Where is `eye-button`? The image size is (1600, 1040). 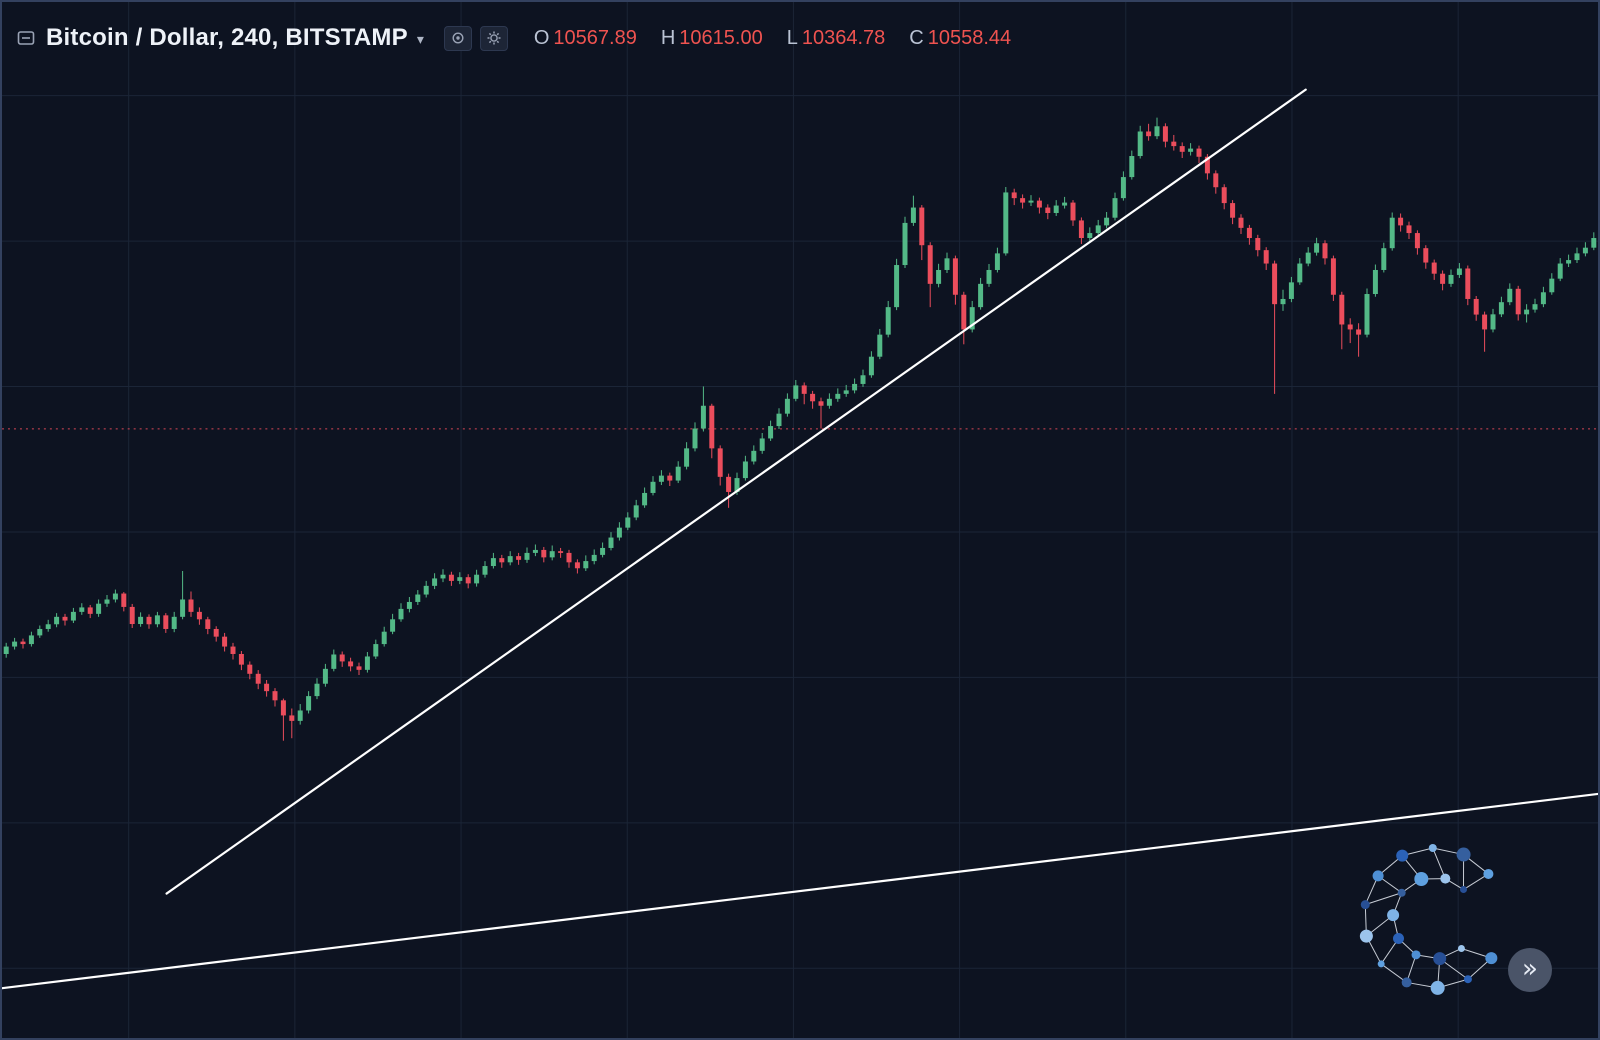
eye-button is located at coordinates (457, 38).